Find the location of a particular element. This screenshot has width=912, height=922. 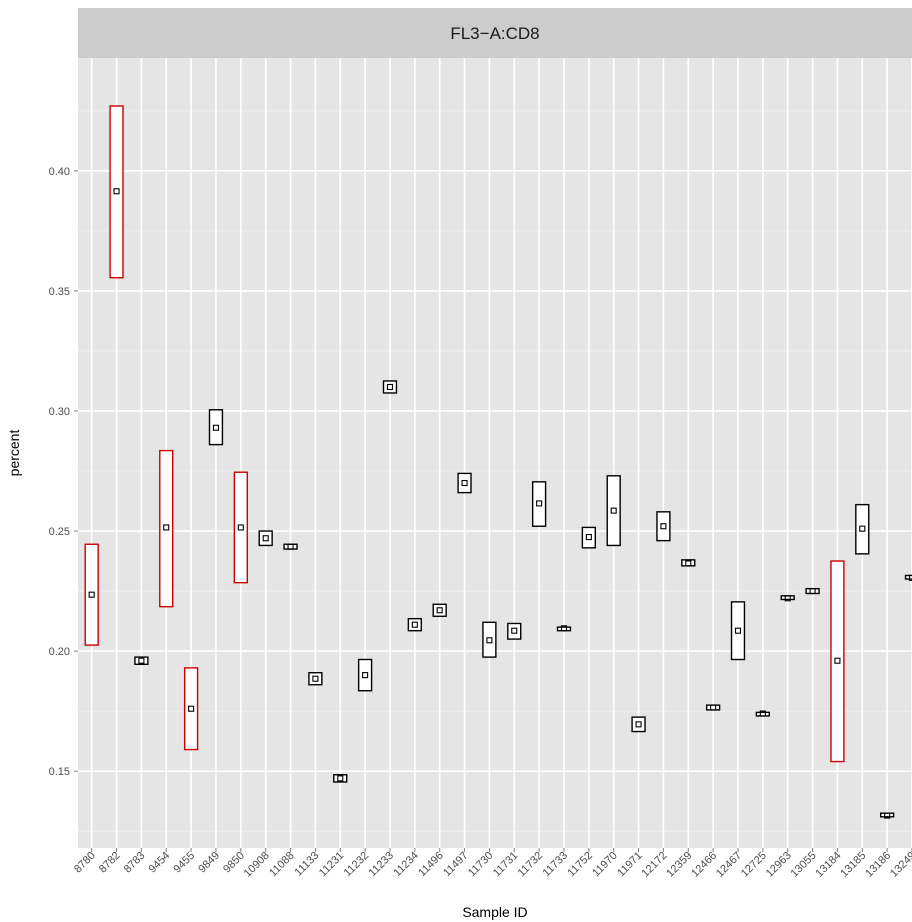

x-tick-label: 11970 is located at coordinates (605, 865).